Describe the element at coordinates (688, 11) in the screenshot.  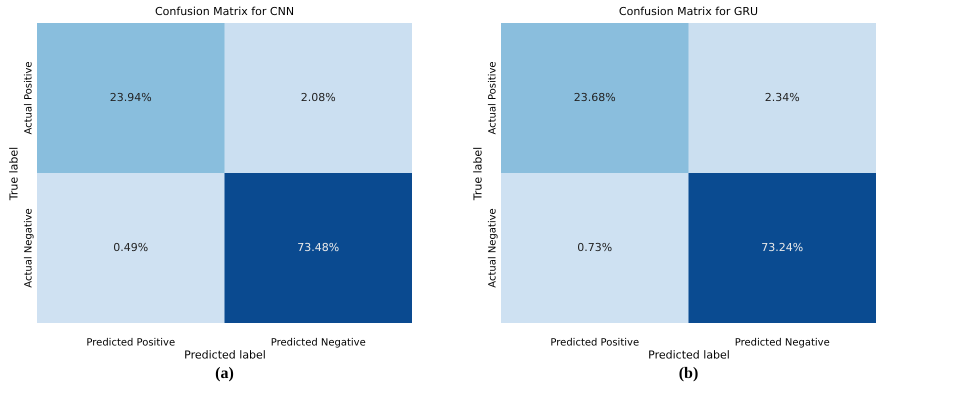
I see `chart-title: Confusion Matrix for GRU` at that location.